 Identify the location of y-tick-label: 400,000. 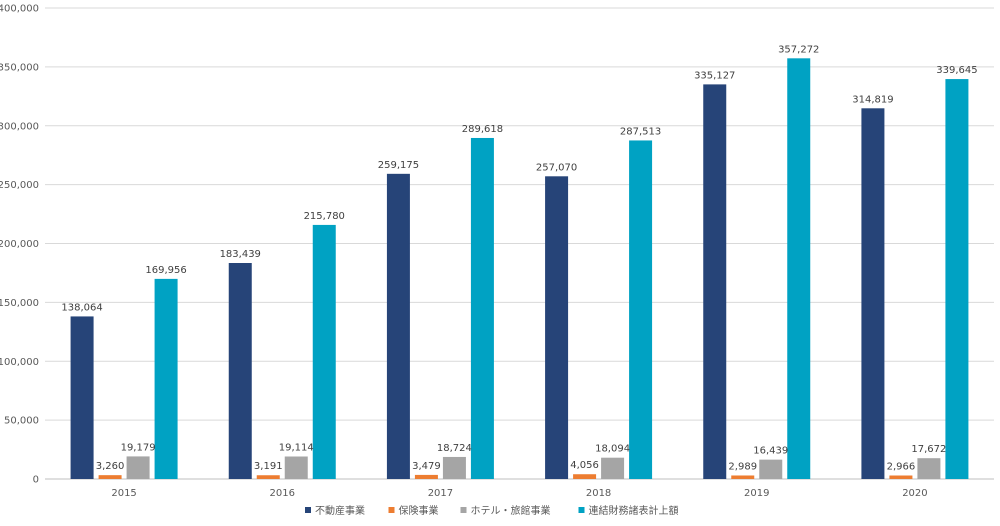
(19, 9).